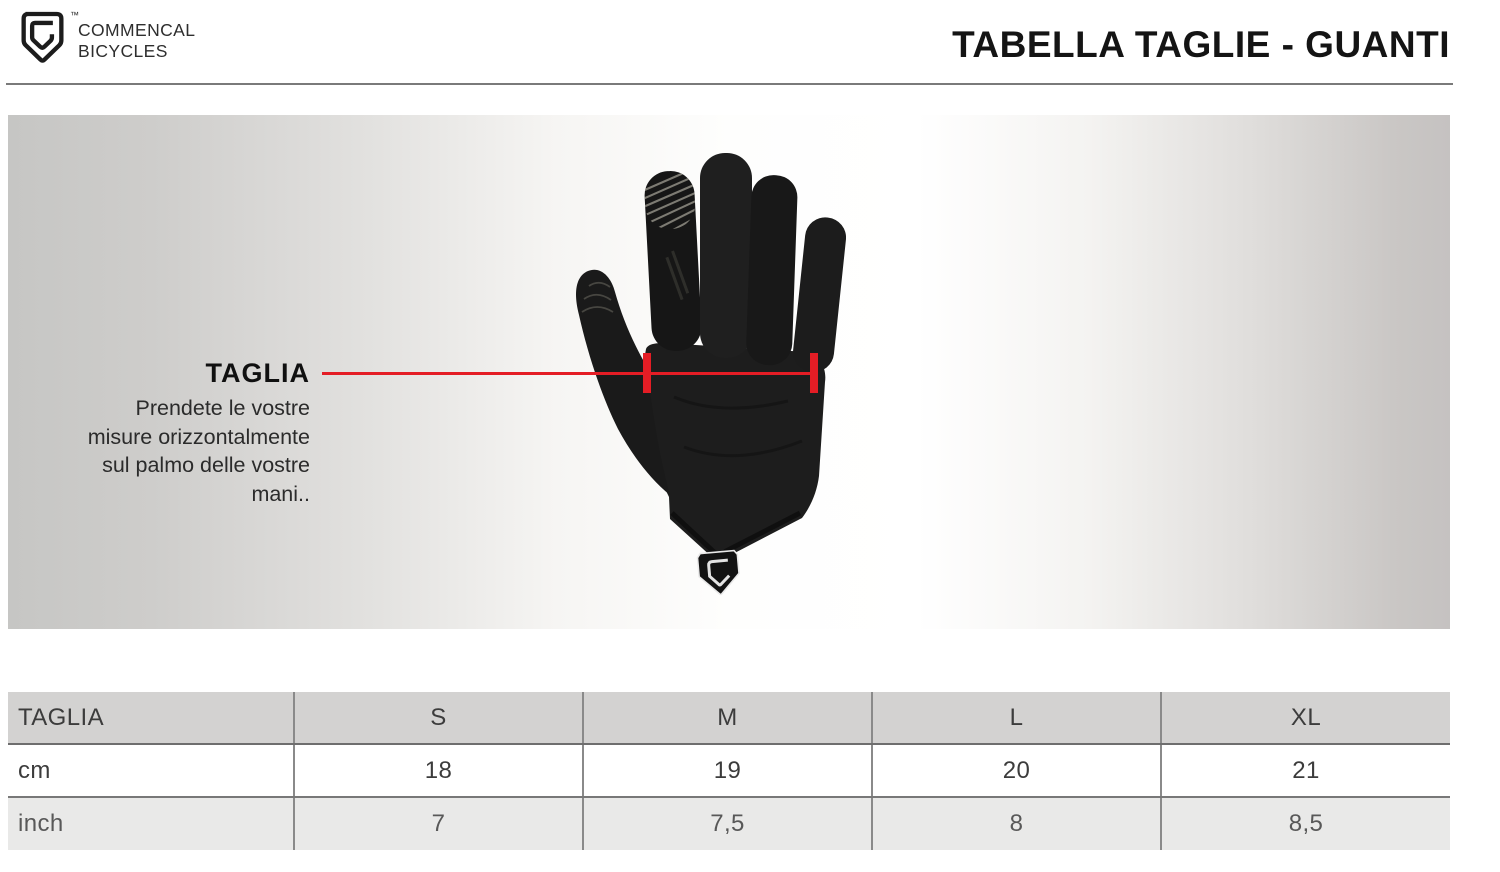 The image size is (1500, 872). I want to click on brand-name-line2: BICYCLES, so click(123, 50).